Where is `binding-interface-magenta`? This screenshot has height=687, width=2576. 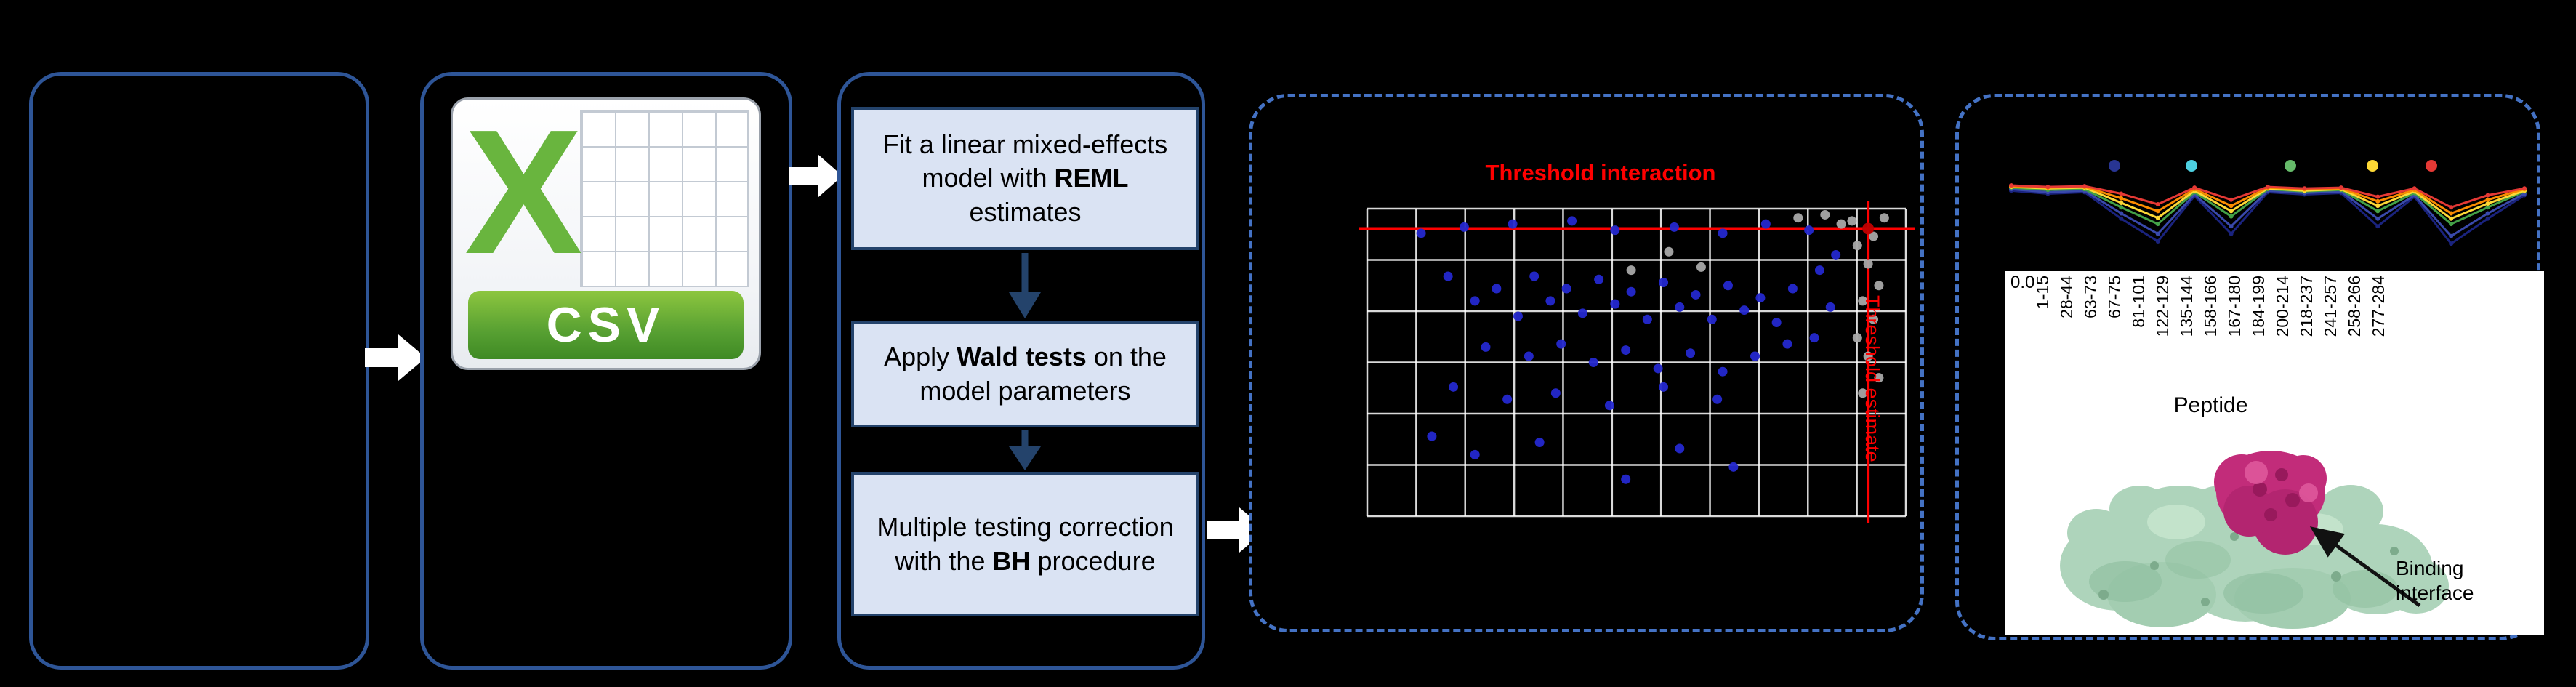 binding-interface-magenta is located at coordinates (2270, 503).